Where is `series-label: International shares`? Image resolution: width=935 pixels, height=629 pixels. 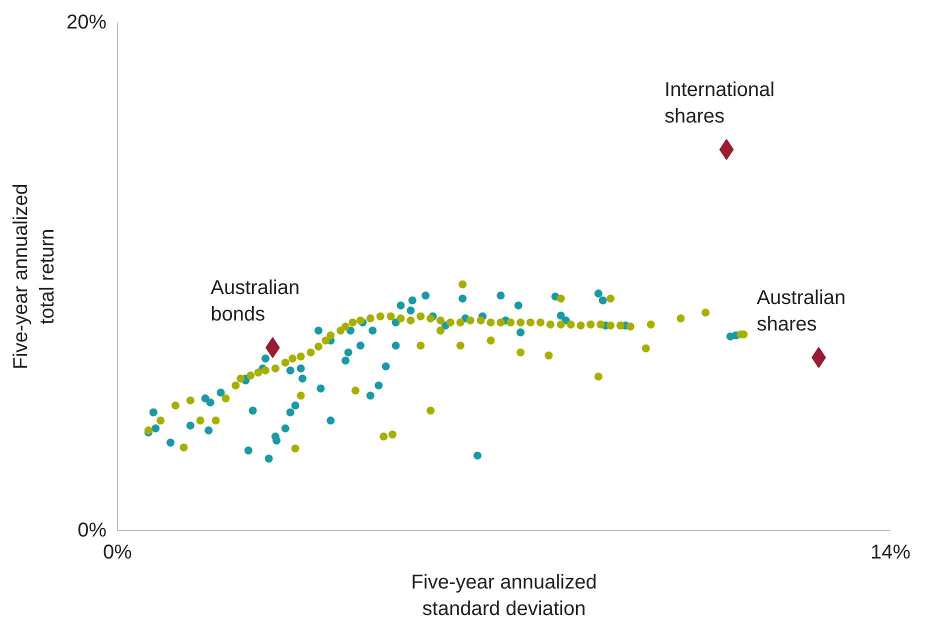
series-label: International shares is located at coordinates (719, 103).